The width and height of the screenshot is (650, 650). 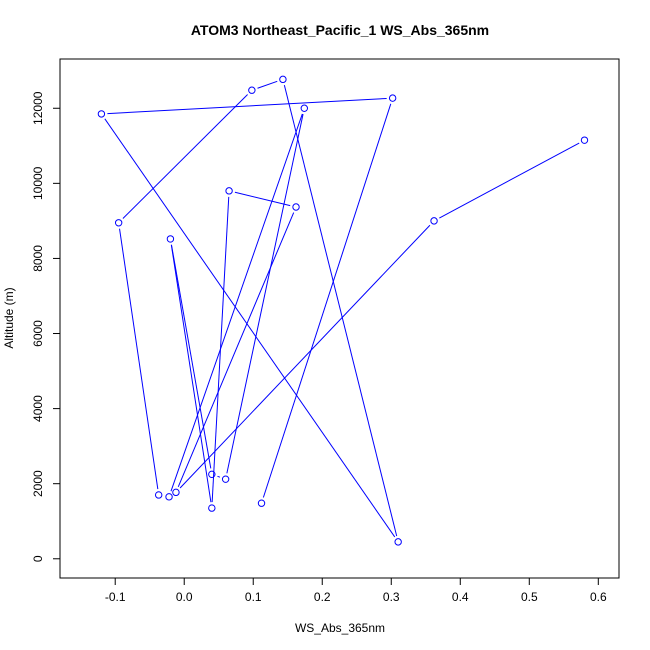 What do you see at coordinates (38, 108) in the screenshot?
I see `y-tick-label: 12000` at bounding box center [38, 108].